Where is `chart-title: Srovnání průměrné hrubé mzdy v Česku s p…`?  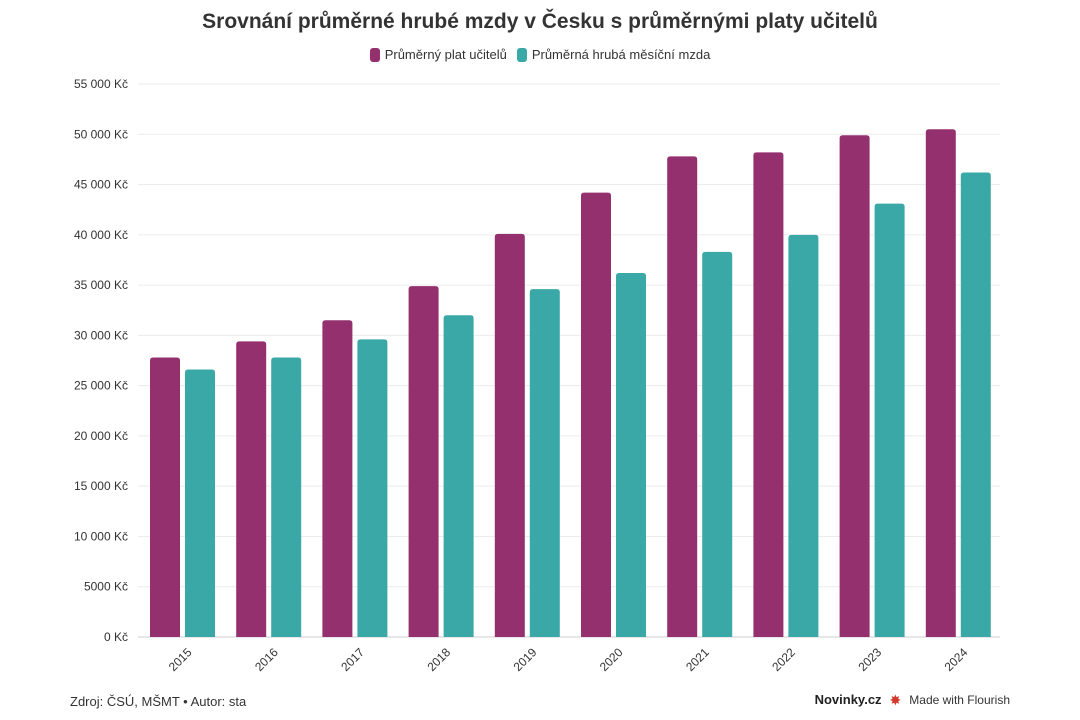
chart-title: Srovnání průměrné hrubé mzdy v Česku s p… is located at coordinates (540, 21).